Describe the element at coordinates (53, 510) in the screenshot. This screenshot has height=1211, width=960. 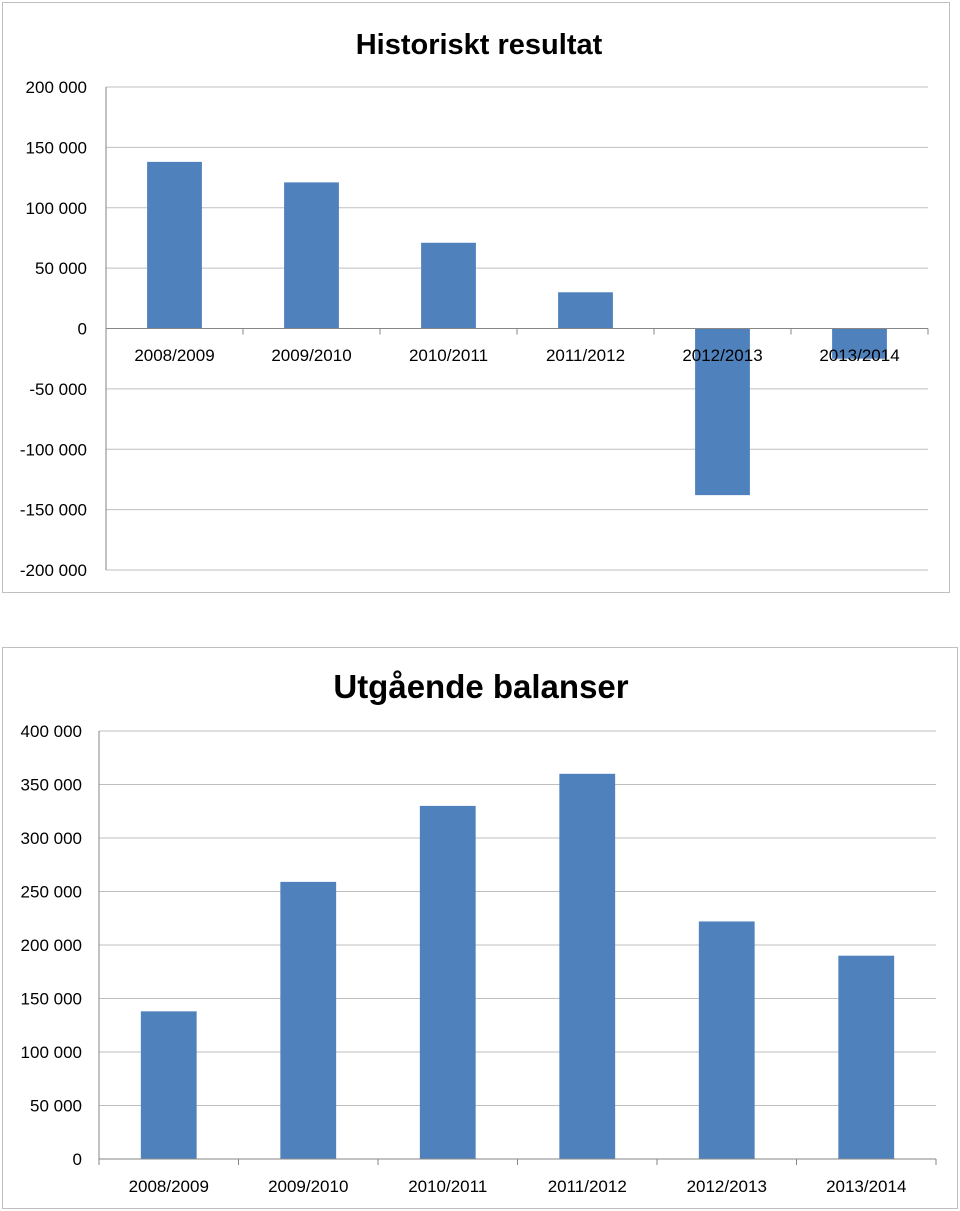
I see `y-tick-label: -150 000` at that location.